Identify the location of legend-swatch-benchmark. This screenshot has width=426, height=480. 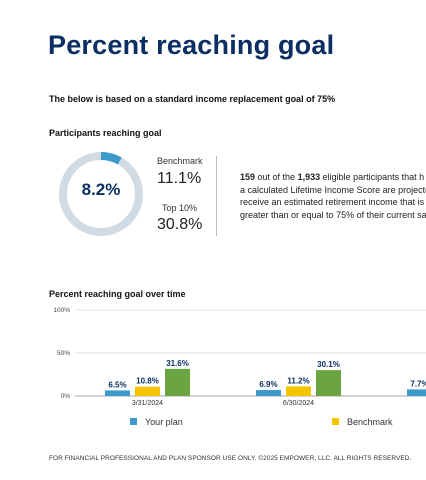
(335, 421).